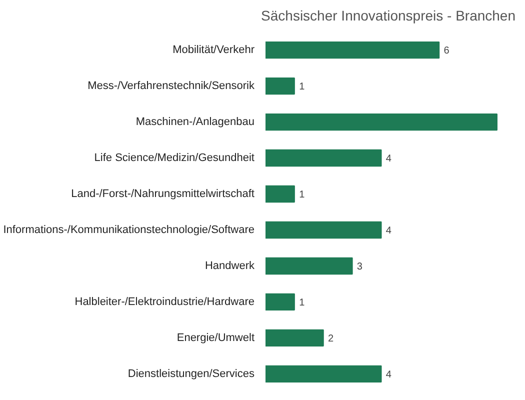 The height and width of the screenshot is (400, 525). What do you see at coordinates (359, 266) in the screenshot?
I see `data-label: 3` at bounding box center [359, 266].